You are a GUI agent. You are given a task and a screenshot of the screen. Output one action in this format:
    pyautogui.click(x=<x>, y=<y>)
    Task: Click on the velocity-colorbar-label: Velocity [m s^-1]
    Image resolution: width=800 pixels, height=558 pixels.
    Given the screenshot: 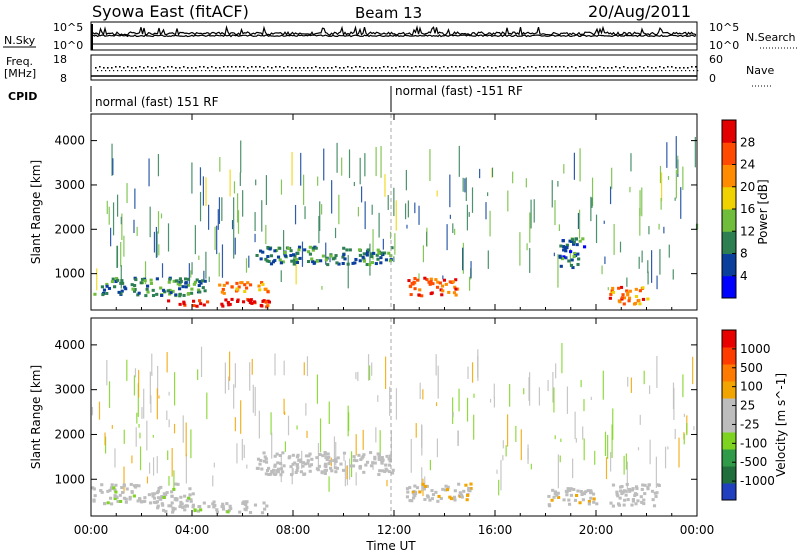 What is the action you would take?
    pyautogui.click(x=781, y=425)
    